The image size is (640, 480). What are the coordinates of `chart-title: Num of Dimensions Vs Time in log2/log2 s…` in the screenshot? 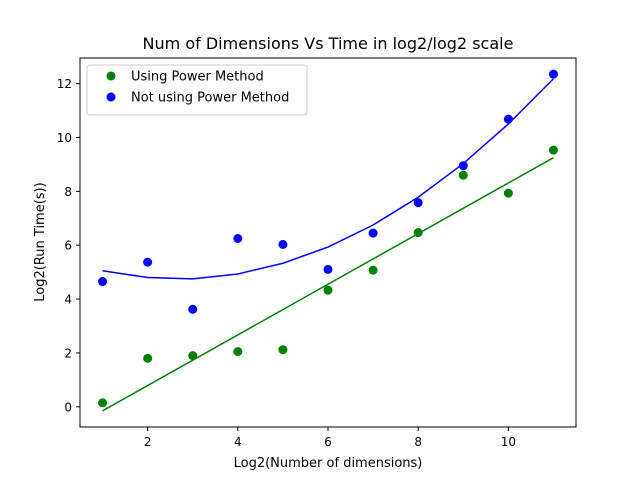 It's located at (328, 43).